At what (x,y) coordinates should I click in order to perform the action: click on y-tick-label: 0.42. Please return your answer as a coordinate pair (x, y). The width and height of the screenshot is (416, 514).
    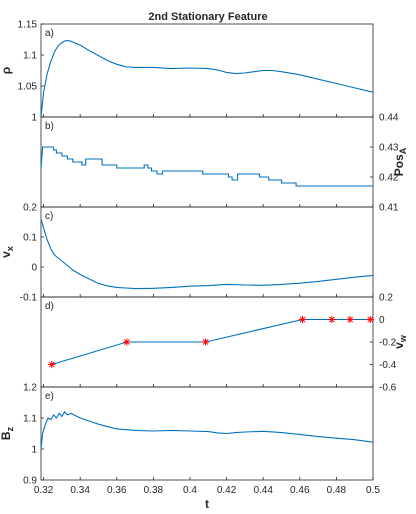
    Looking at the image, I should click on (389, 178).